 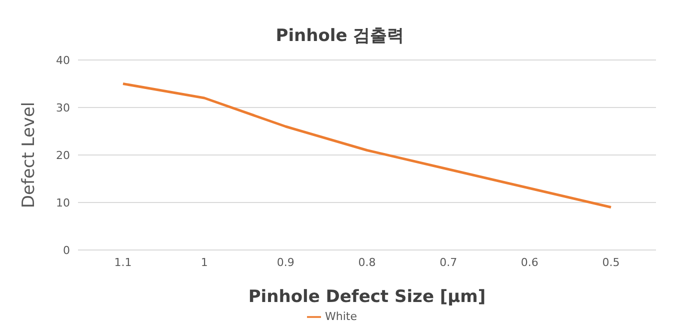 What do you see at coordinates (367, 297) in the screenshot?
I see `x-axis-title: Pinhole Defect Size [μm]` at bounding box center [367, 297].